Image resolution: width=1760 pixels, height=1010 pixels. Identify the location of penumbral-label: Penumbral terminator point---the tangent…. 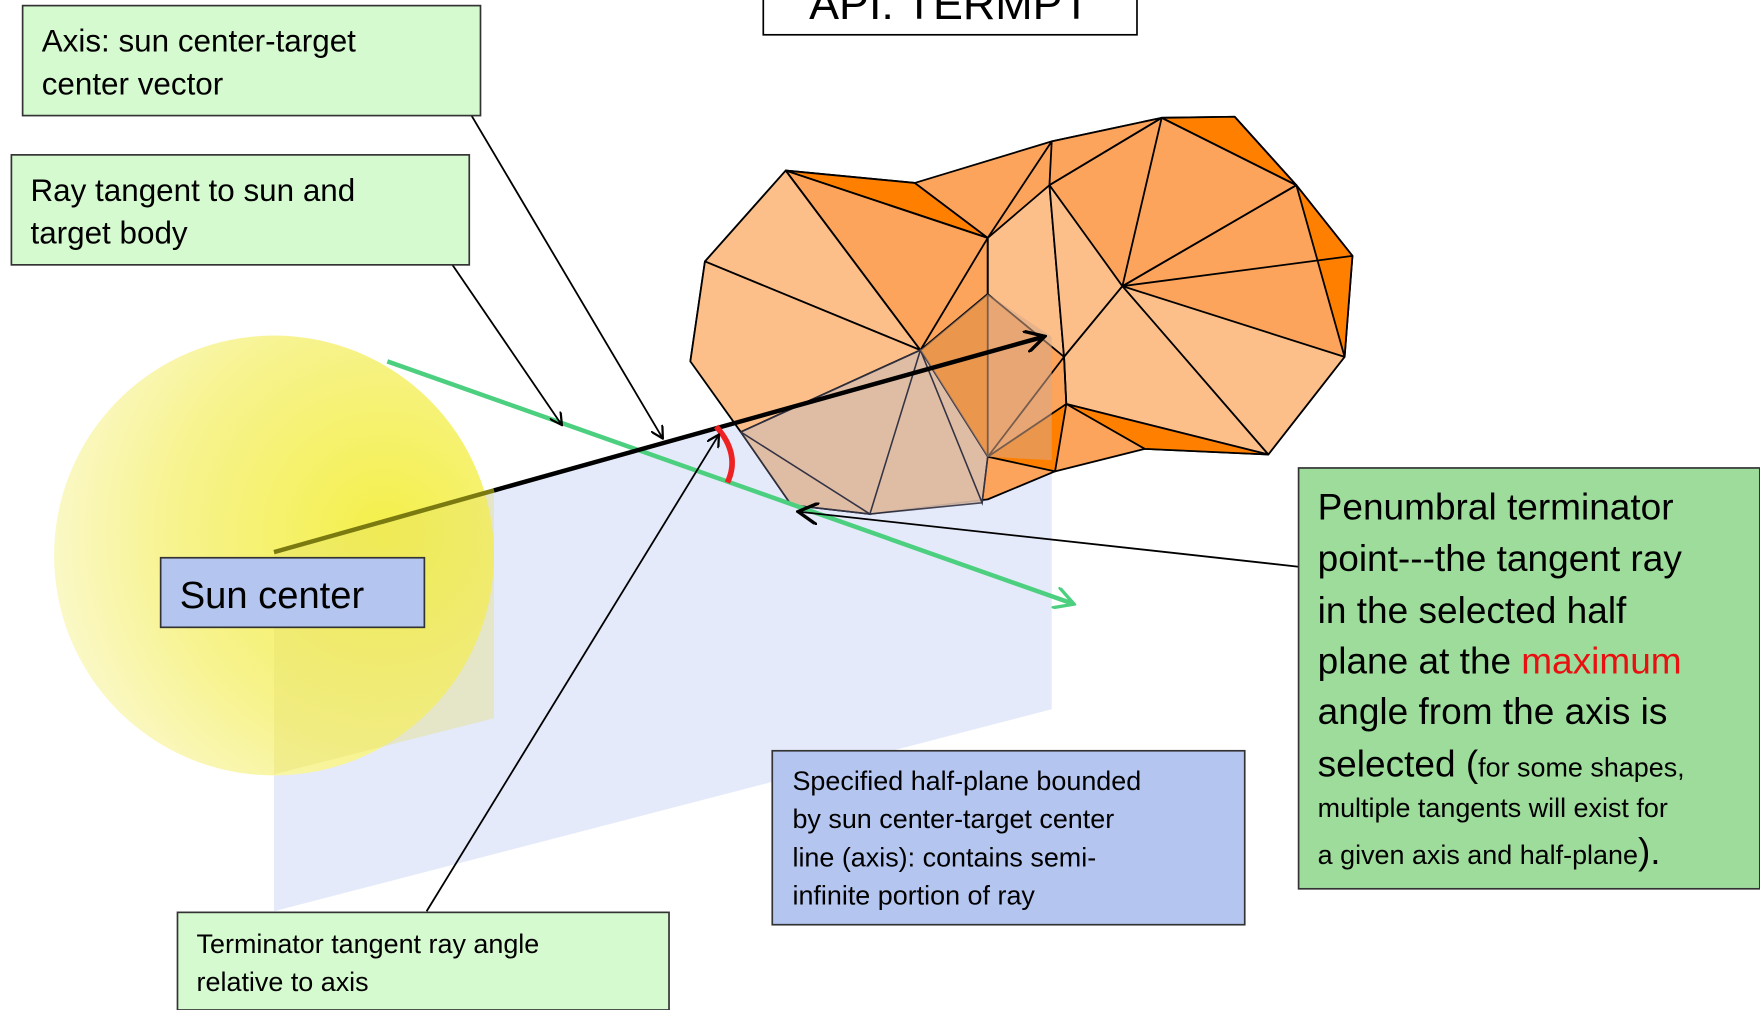
(1506, 679).